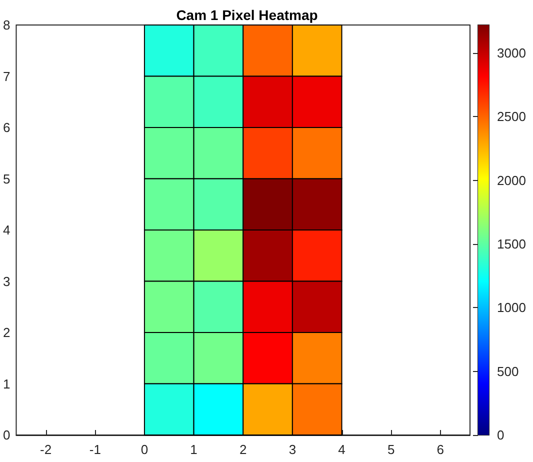  I want to click on y-tick-label: 0, so click(6, 435).